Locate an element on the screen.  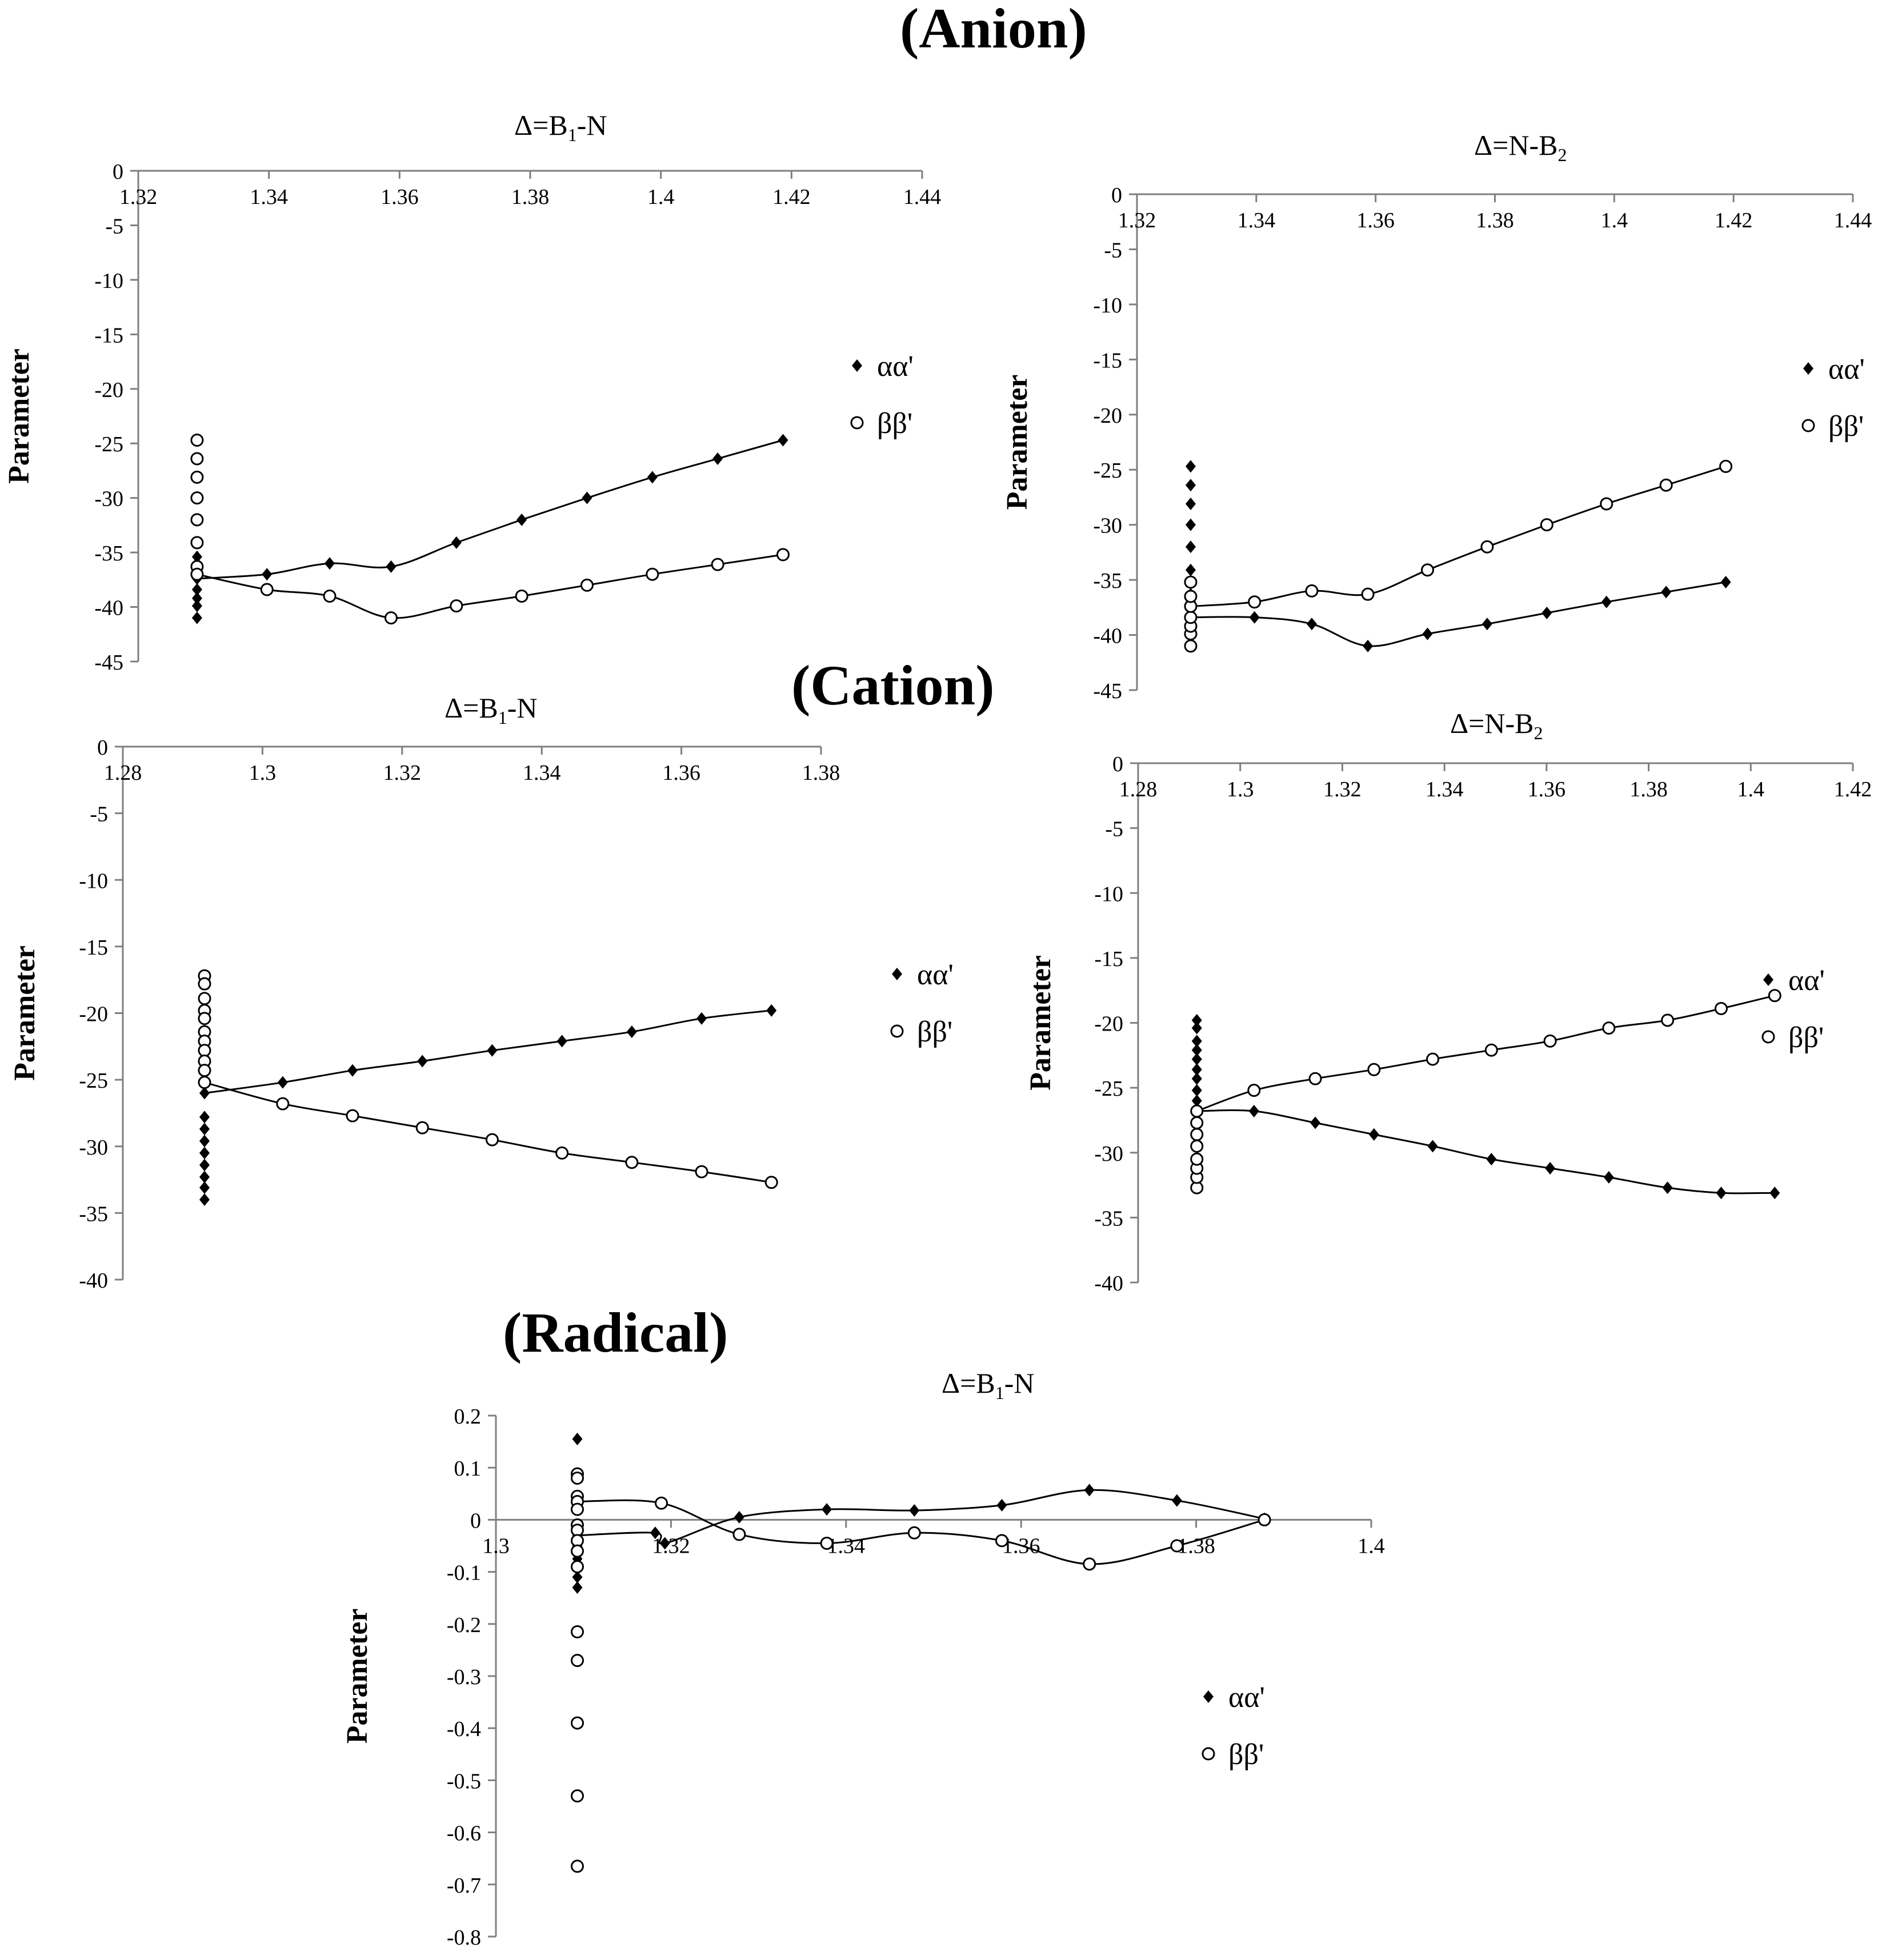
y-tick-label: -20 is located at coordinates (1108, 1024).